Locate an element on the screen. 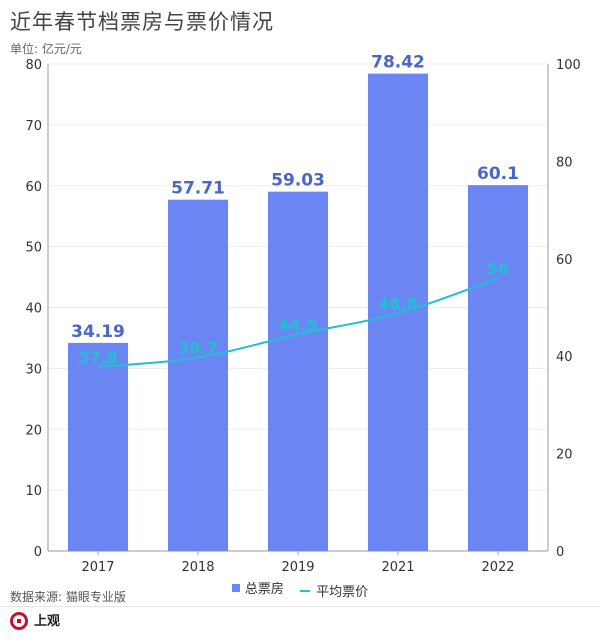 This screenshot has height=642, width=600. y-right-tick-label: 40 is located at coordinates (564, 357).